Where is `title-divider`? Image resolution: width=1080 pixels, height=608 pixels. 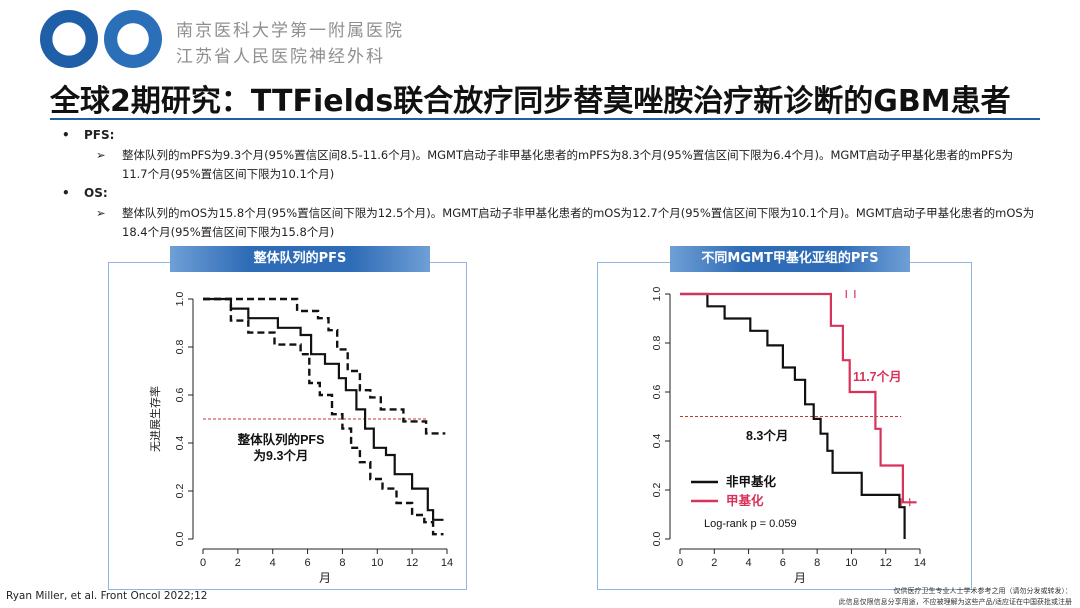
title-divider is located at coordinates (545, 119).